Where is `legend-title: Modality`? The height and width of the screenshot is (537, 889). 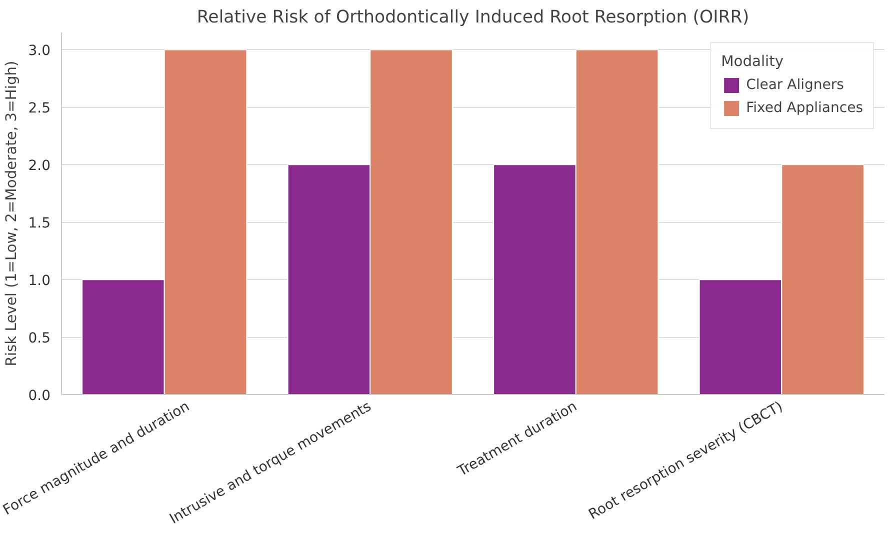 legend-title: Modality is located at coordinates (753, 61).